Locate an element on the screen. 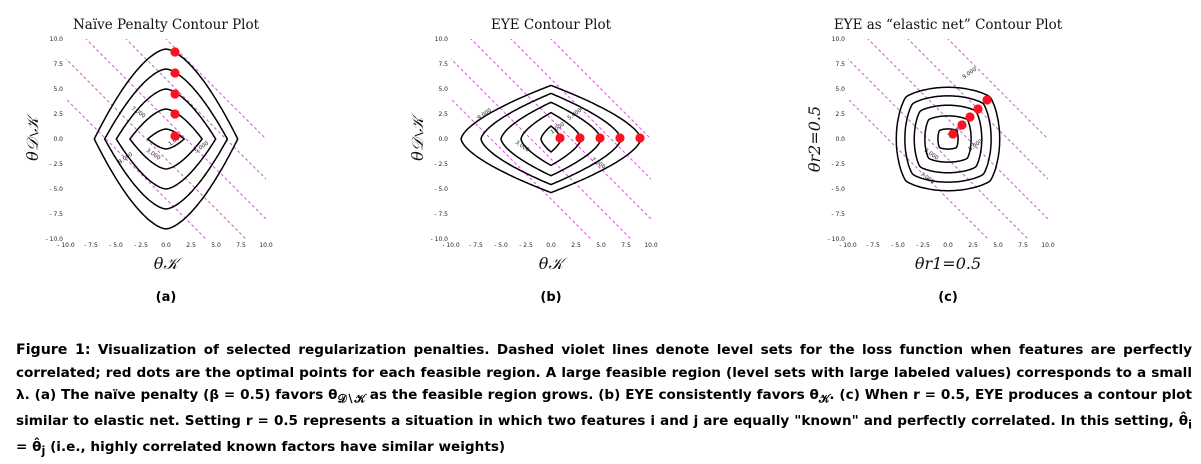 This screenshot has width=1201, height=464. y-axis-label: θr2=0.5 is located at coordinates (814, 139).